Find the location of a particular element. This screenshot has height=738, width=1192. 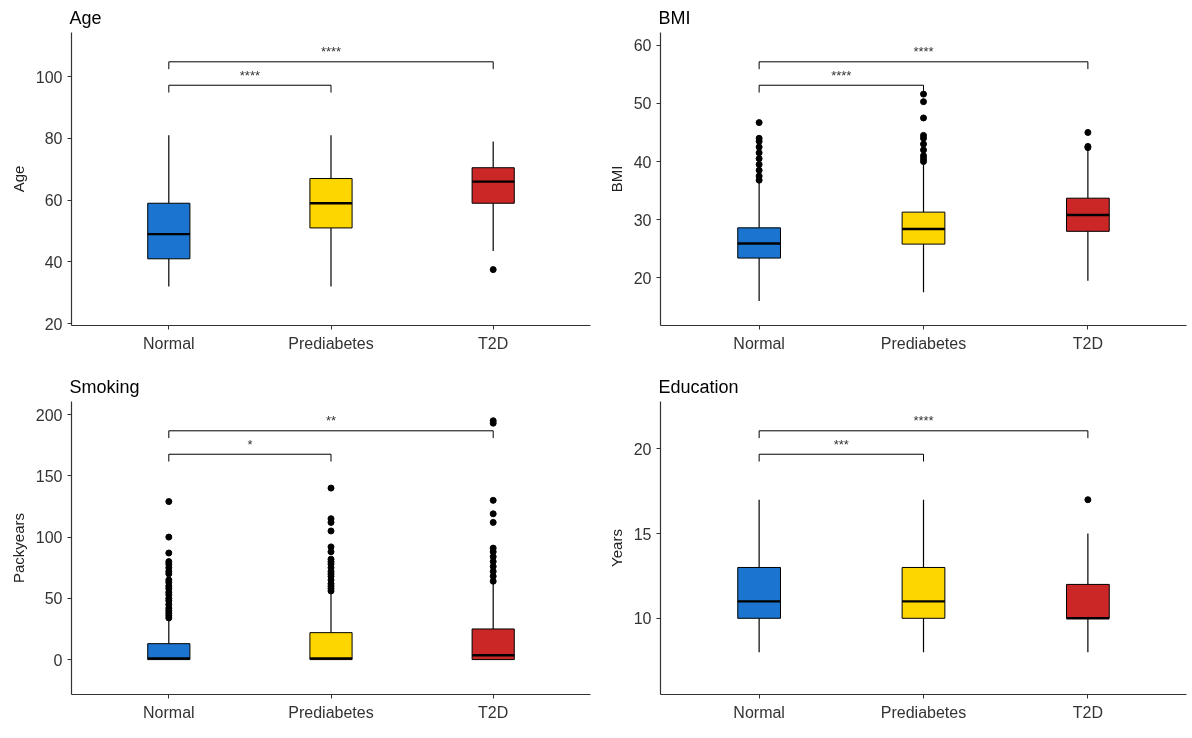

annotation: *** is located at coordinates (841, 444).